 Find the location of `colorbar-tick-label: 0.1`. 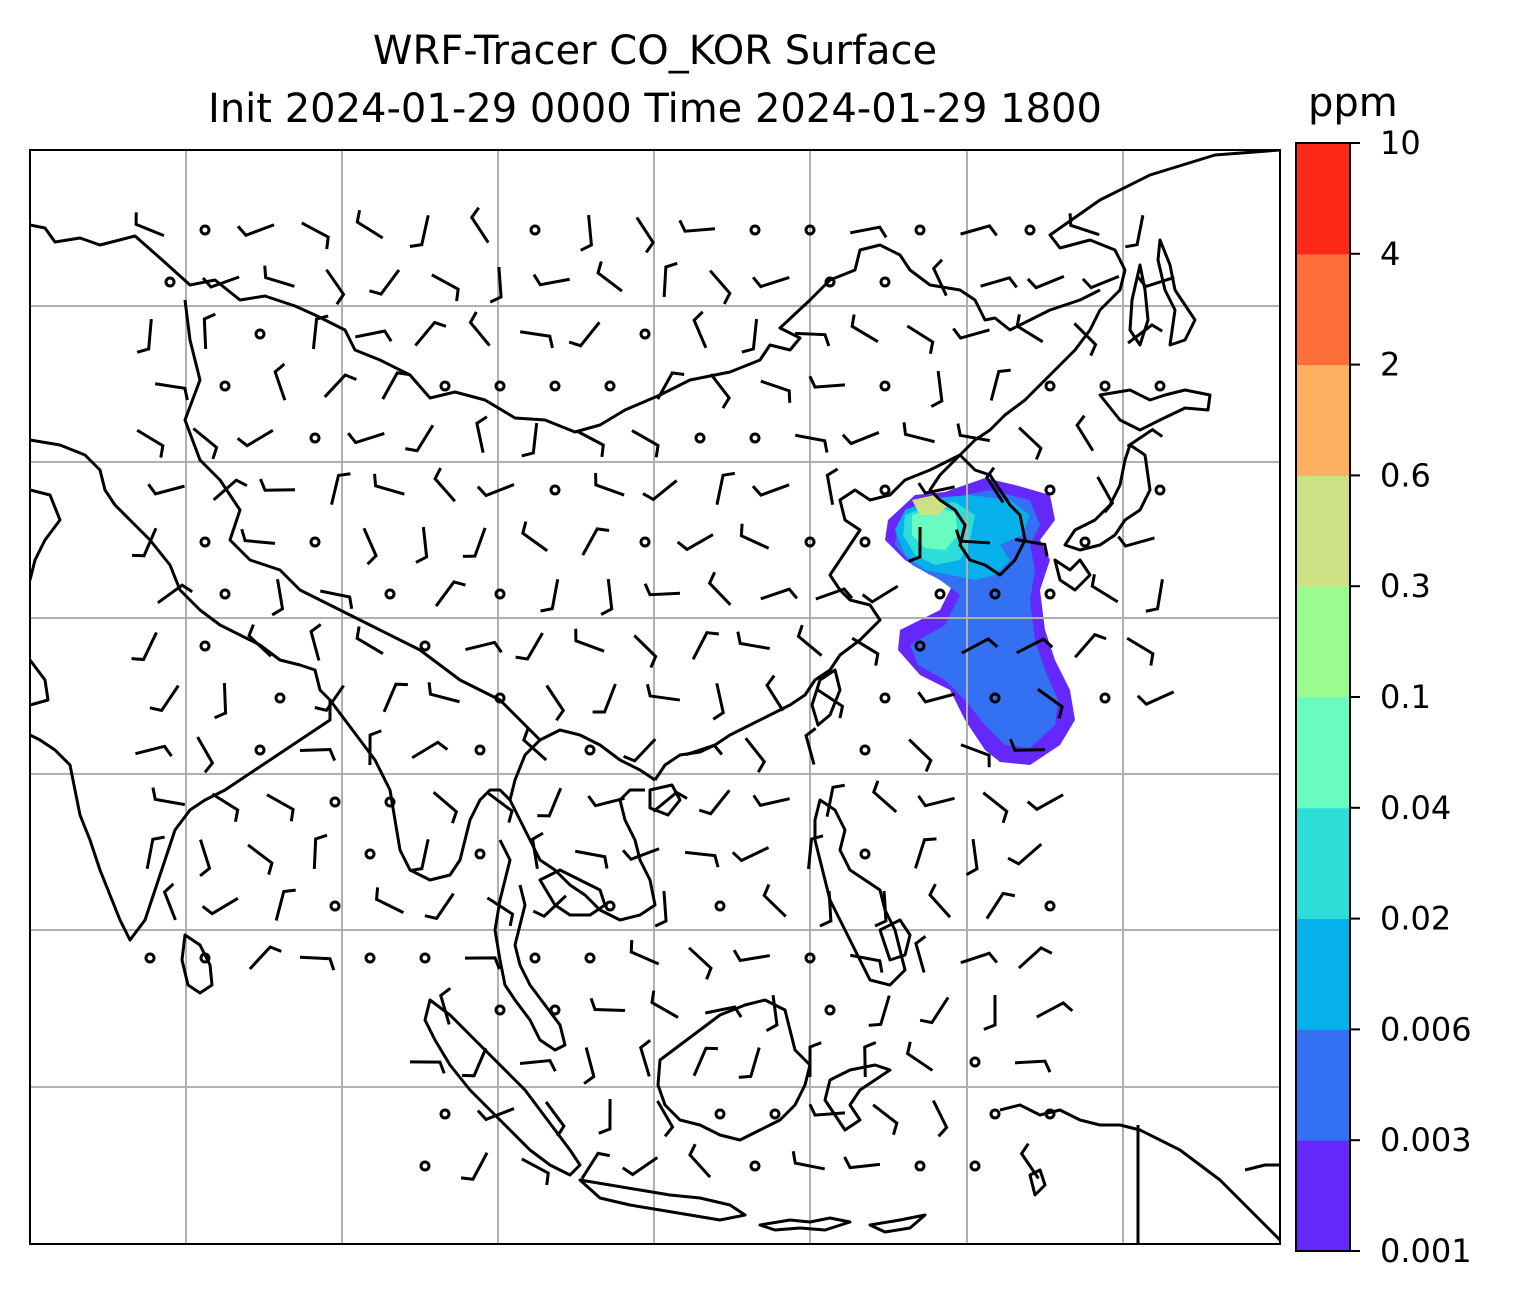

colorbar-tick-label: 0.1 is located at coordinates (1405, 697).